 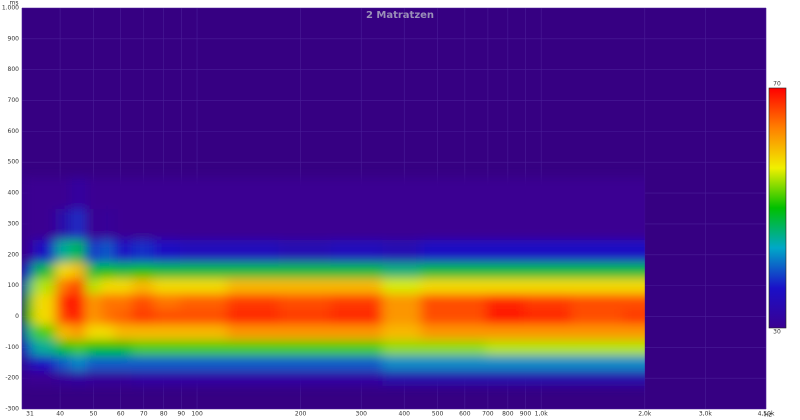 I want to click on y-tick-label: -100, so click(x=12, y=347).